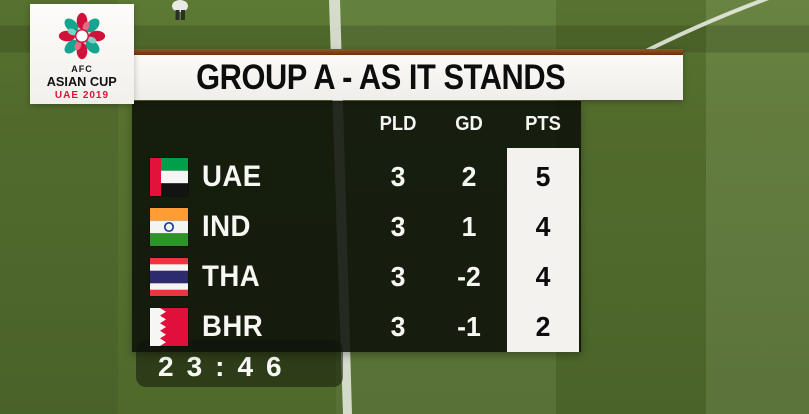  I want to click on timer-value: 23:46, so click(226, 366).